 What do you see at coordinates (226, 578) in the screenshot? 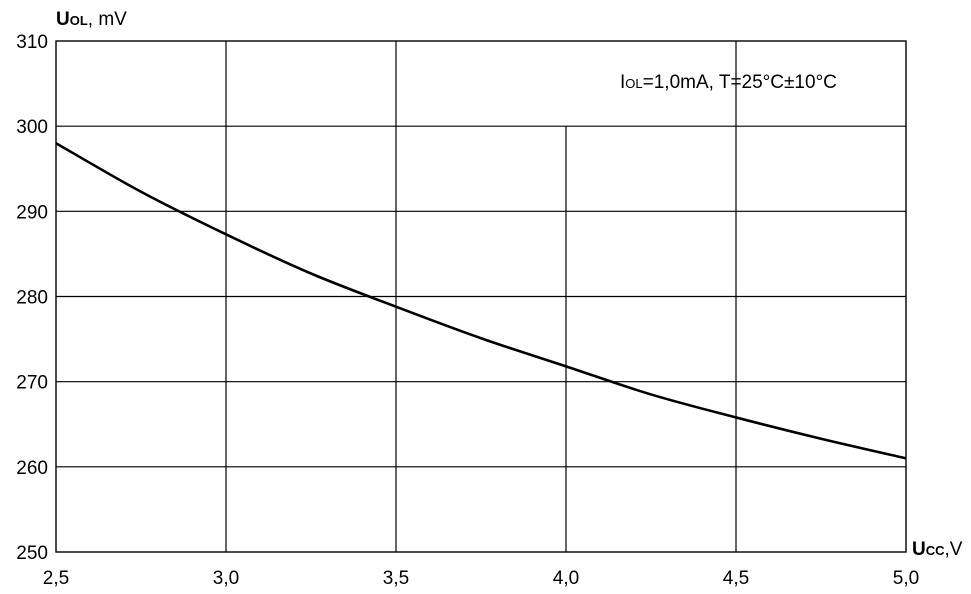
I see `x-tick-label: 3,0` at bounding box center [226, 578].